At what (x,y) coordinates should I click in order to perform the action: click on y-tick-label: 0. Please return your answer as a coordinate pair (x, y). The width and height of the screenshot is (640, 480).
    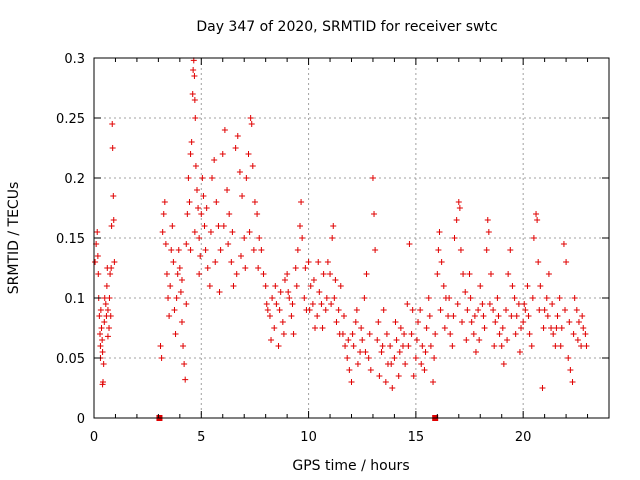
    Looking at the image, I should click on (81, 419).